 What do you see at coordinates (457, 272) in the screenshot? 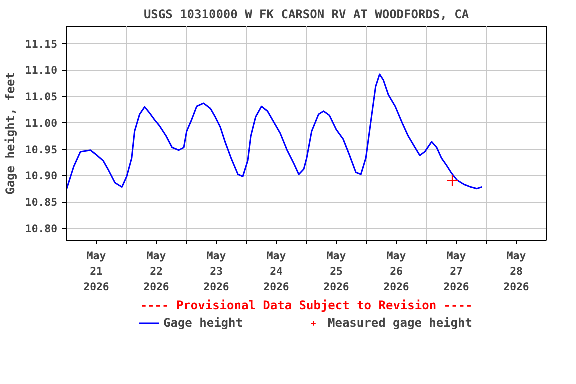
I see `x-tick-label: May 27 2026` at bounding box center [457, 272].